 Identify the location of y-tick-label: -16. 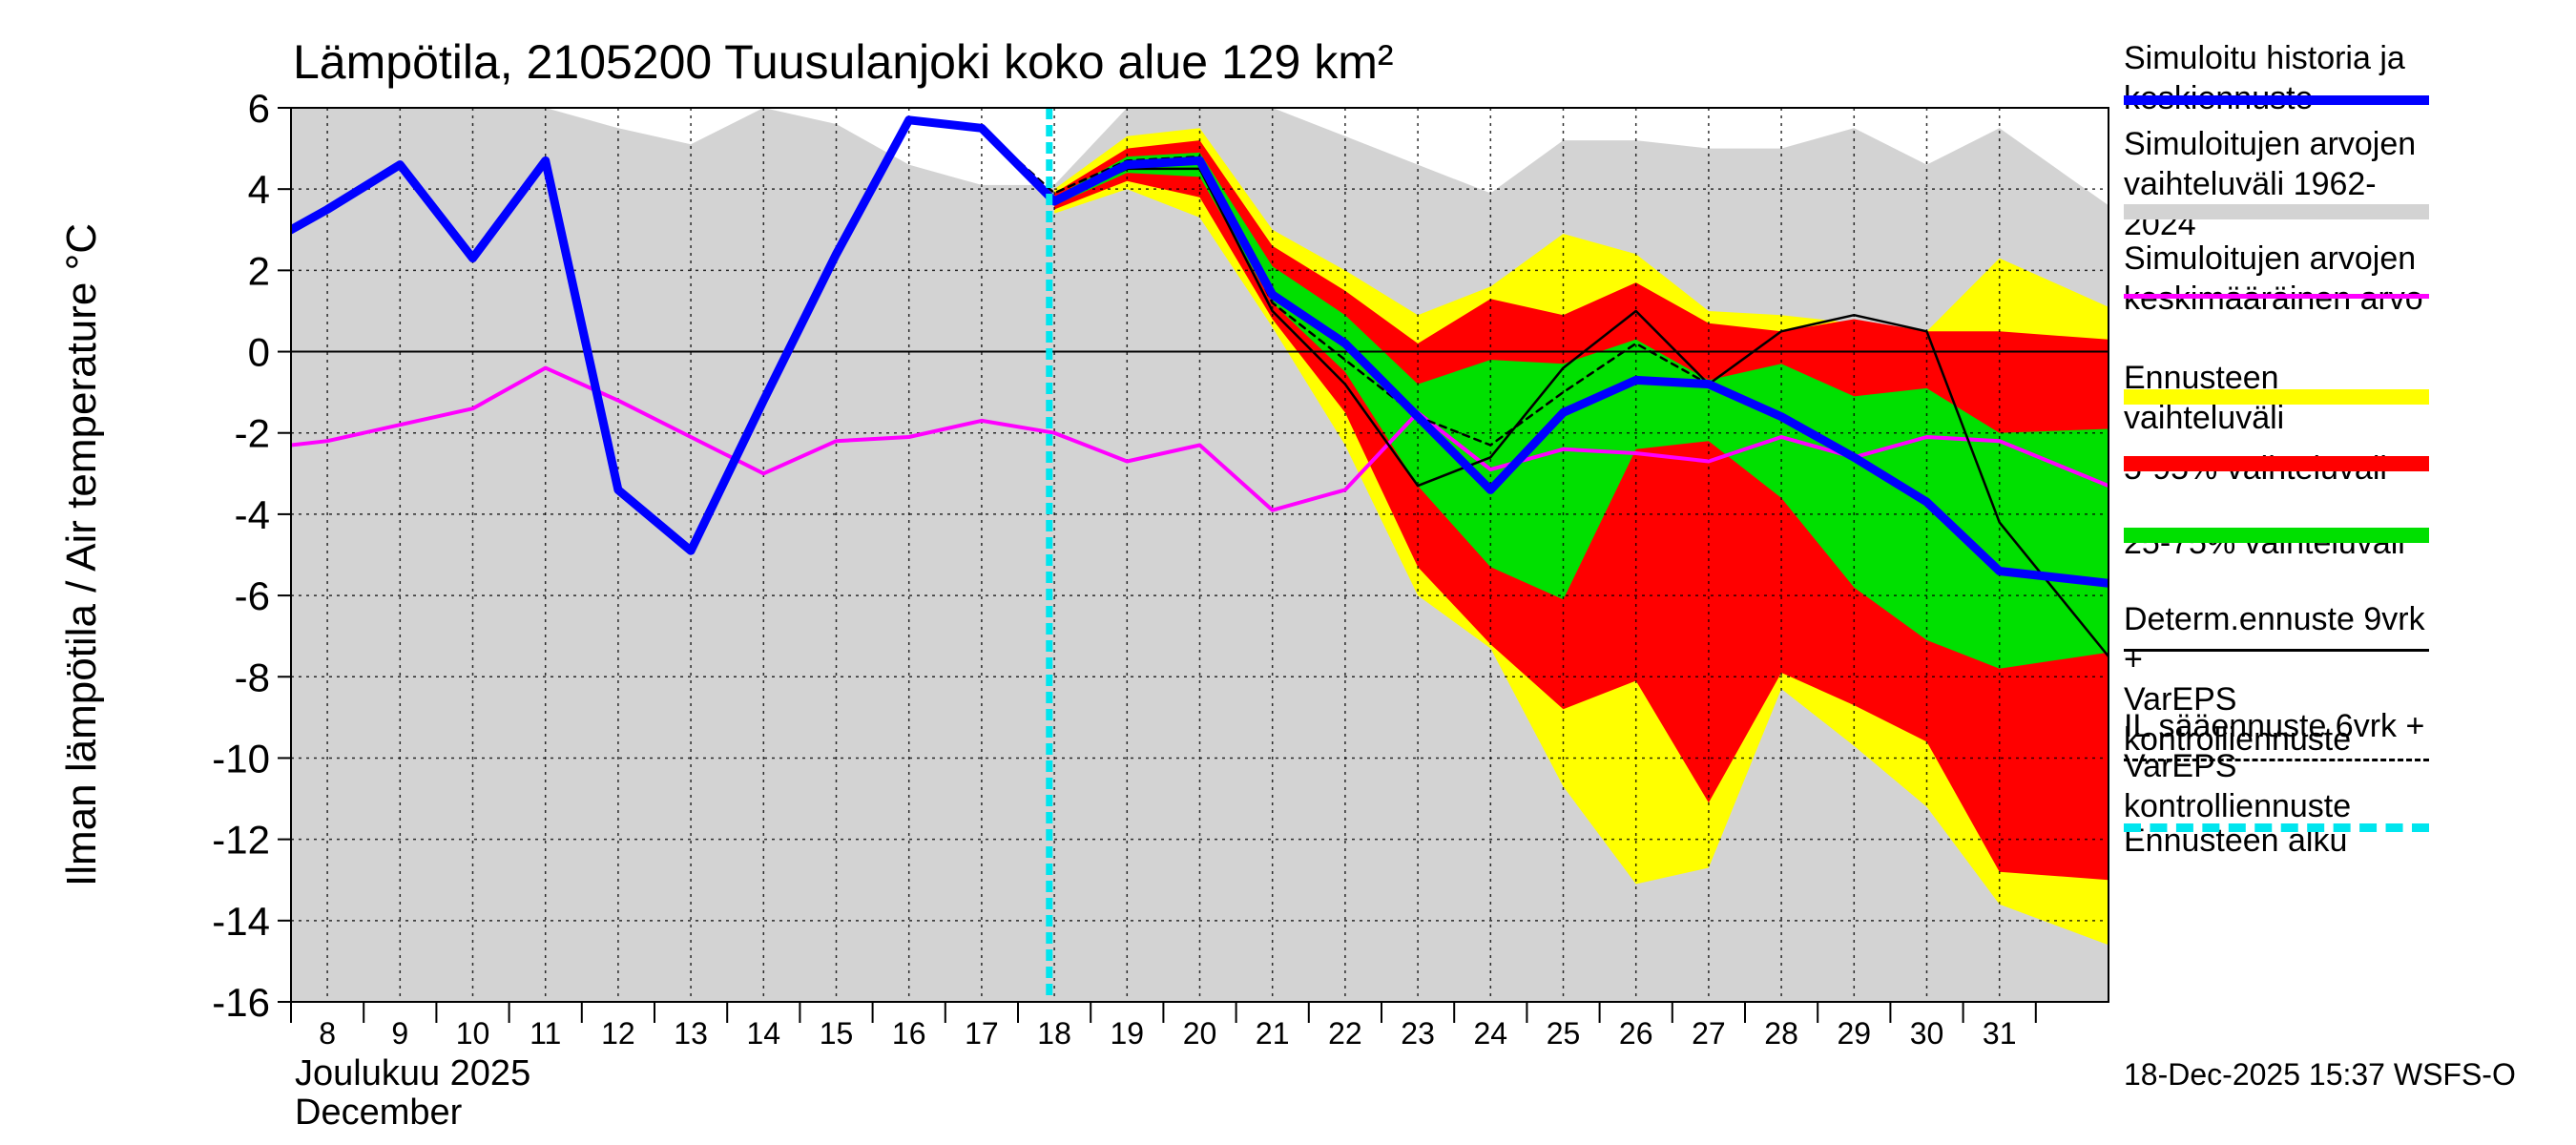
(241, 1003).